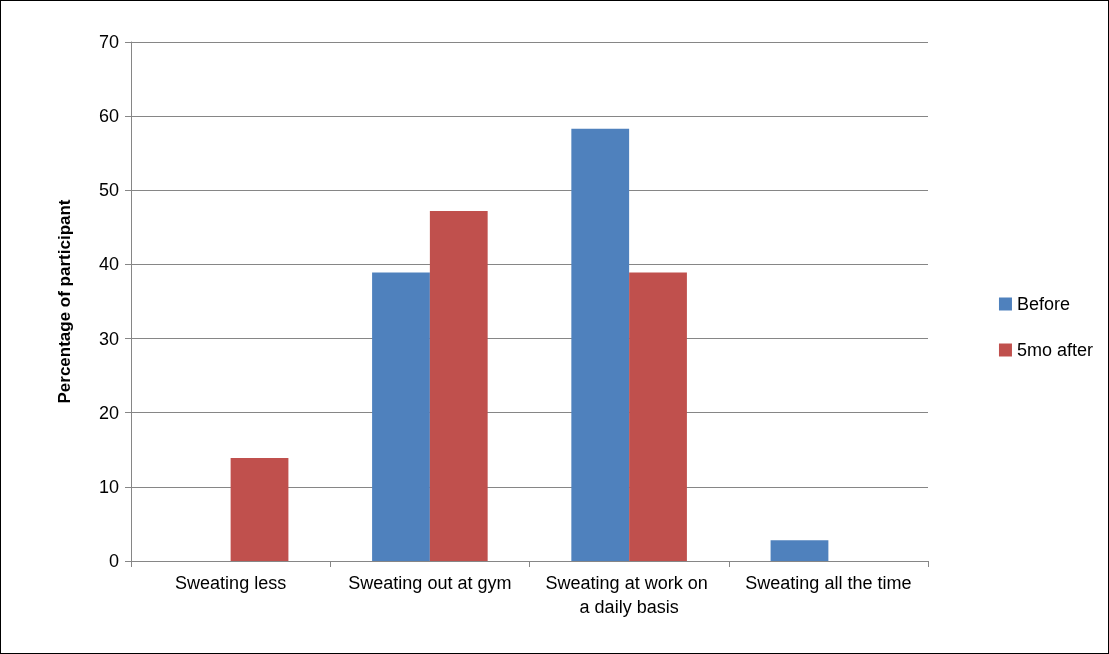 This screenshot has width=1109, height=654. Describe the element at coordinates (64, 301) in the screenshot. I see `y-axis-title: Percentage of participant` at that location.